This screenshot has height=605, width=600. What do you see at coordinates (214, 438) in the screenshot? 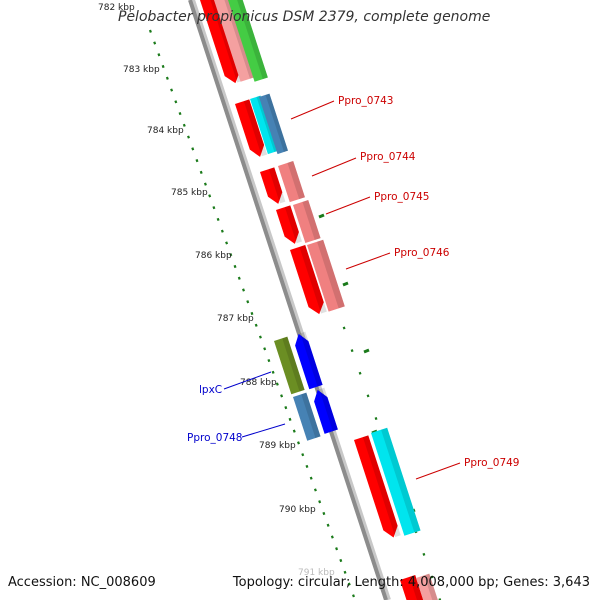
I see `gene-label: Ppro_0748` at bounding box center [214, 438].